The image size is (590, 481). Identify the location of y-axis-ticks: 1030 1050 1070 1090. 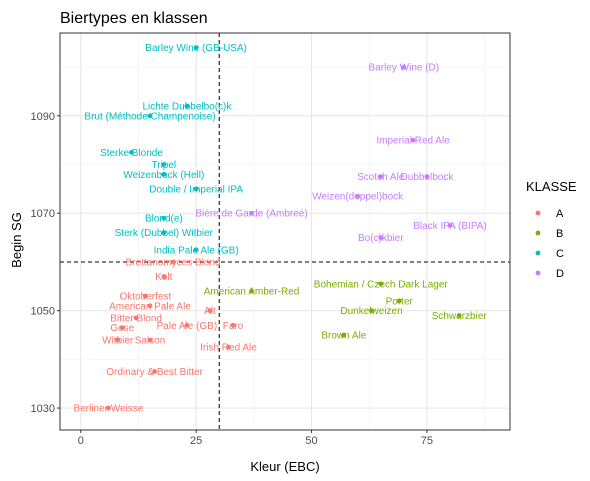
(45, 263).